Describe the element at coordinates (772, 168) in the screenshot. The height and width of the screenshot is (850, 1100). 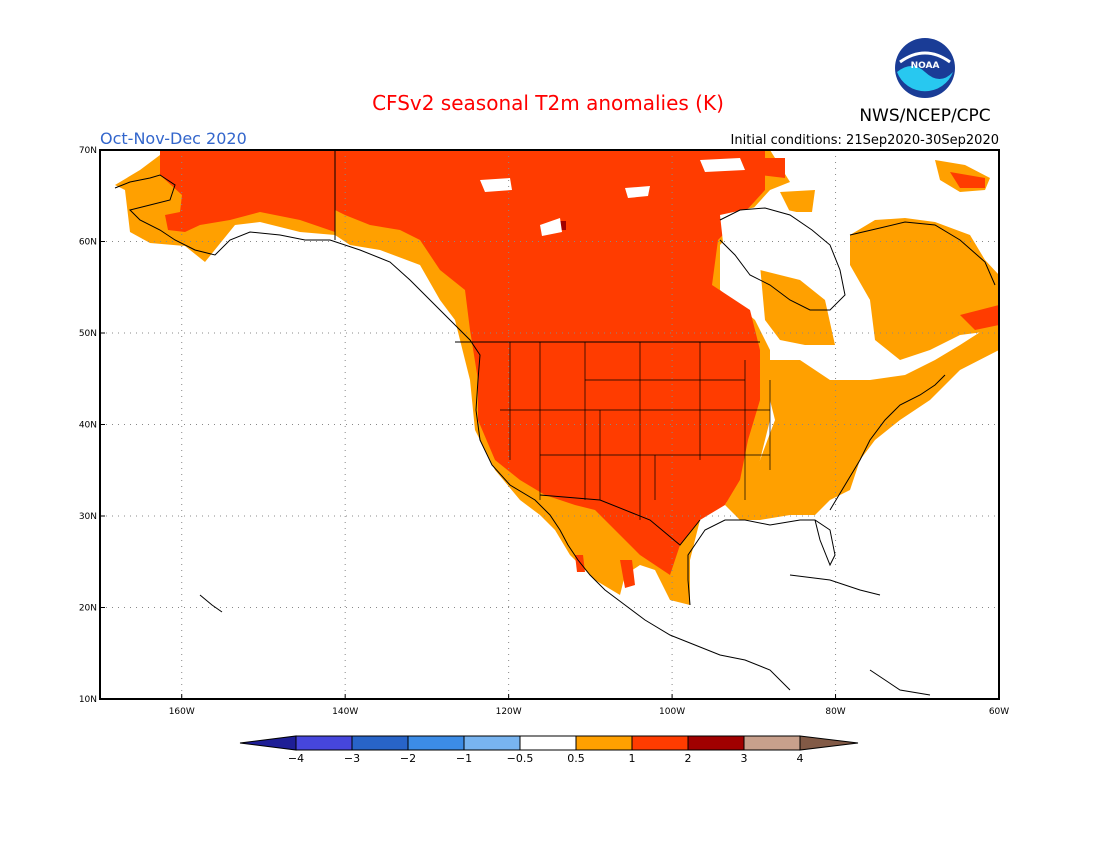
I see `shade-arctic-red` at that location.